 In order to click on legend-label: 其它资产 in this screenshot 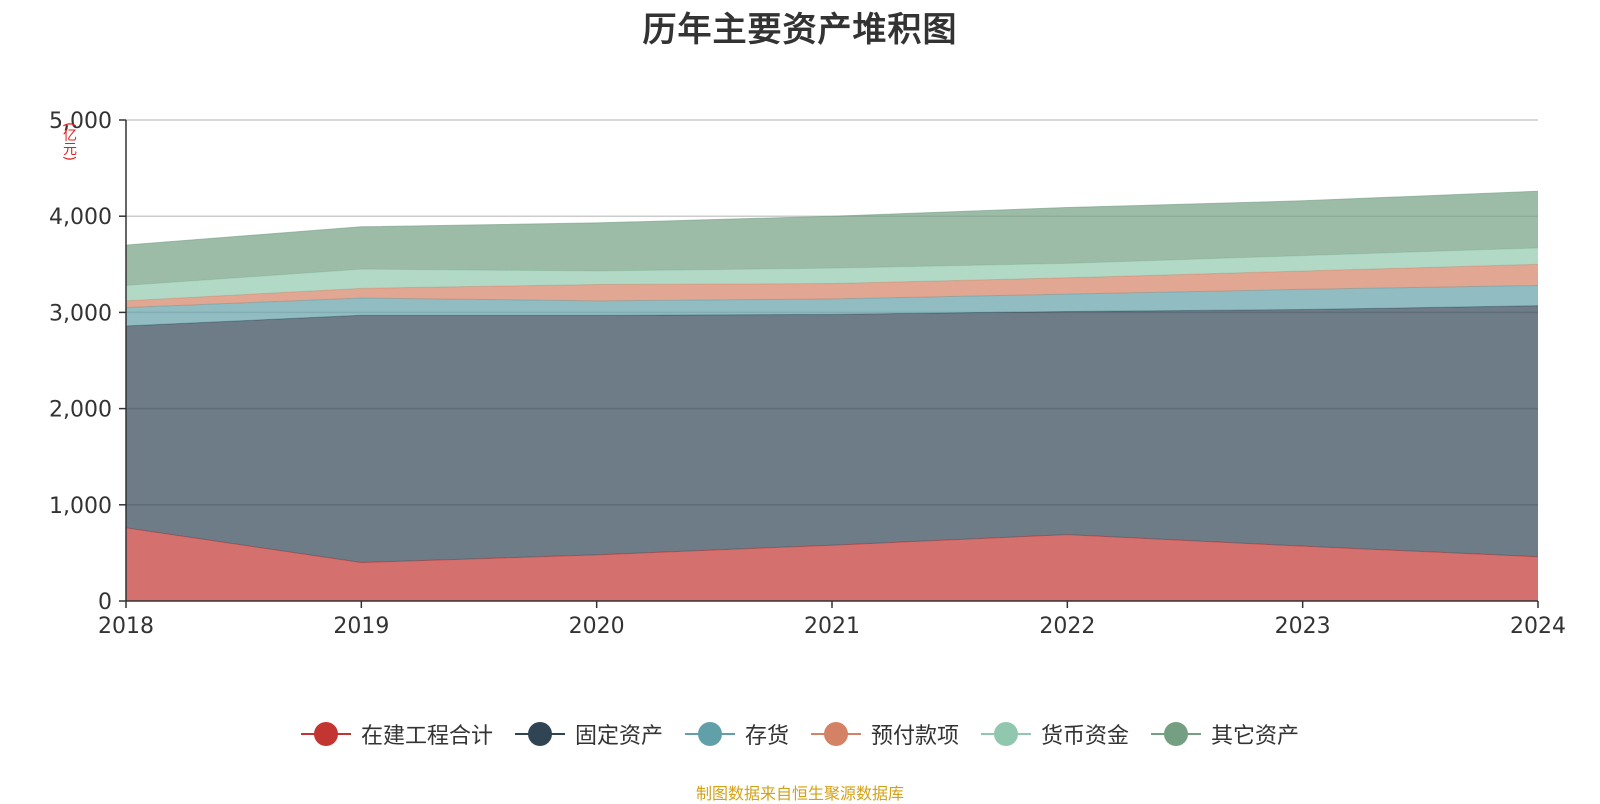, I will do `click(1255, 736)`.